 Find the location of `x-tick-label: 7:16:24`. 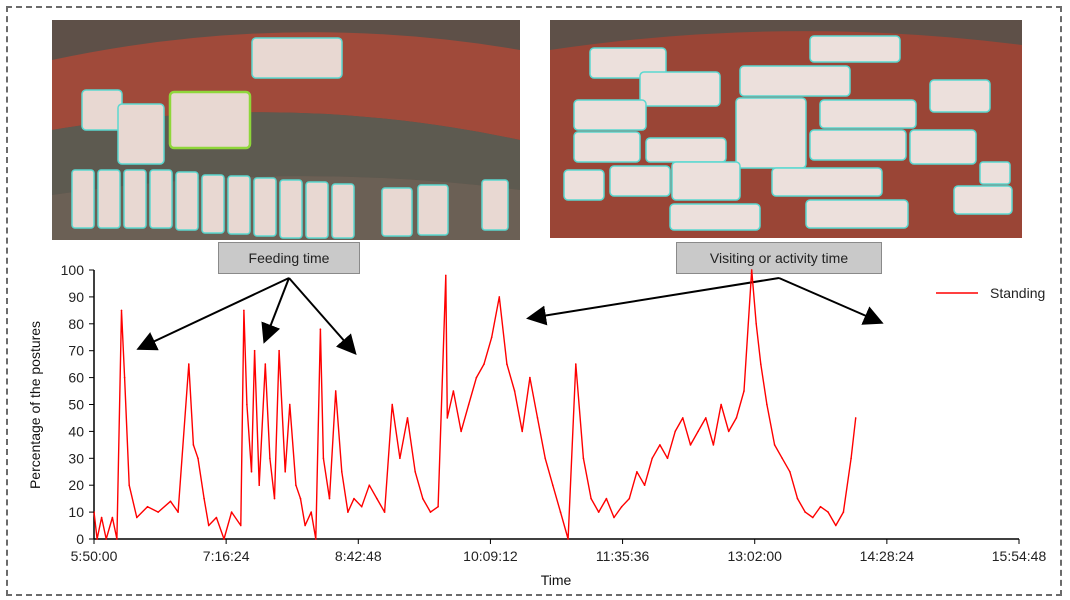

x-tick-label: 7:16:24 is located at coordinates (226, 556).